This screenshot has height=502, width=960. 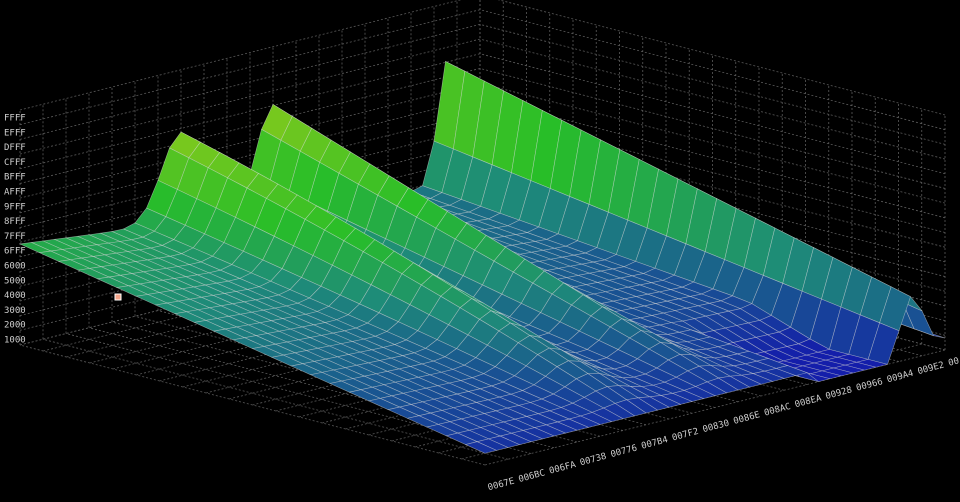 What do you see at coordinates (15, 222) in the screenshot?
I see `z-tick-label: 8FFF` at bounding box center [15, 222].